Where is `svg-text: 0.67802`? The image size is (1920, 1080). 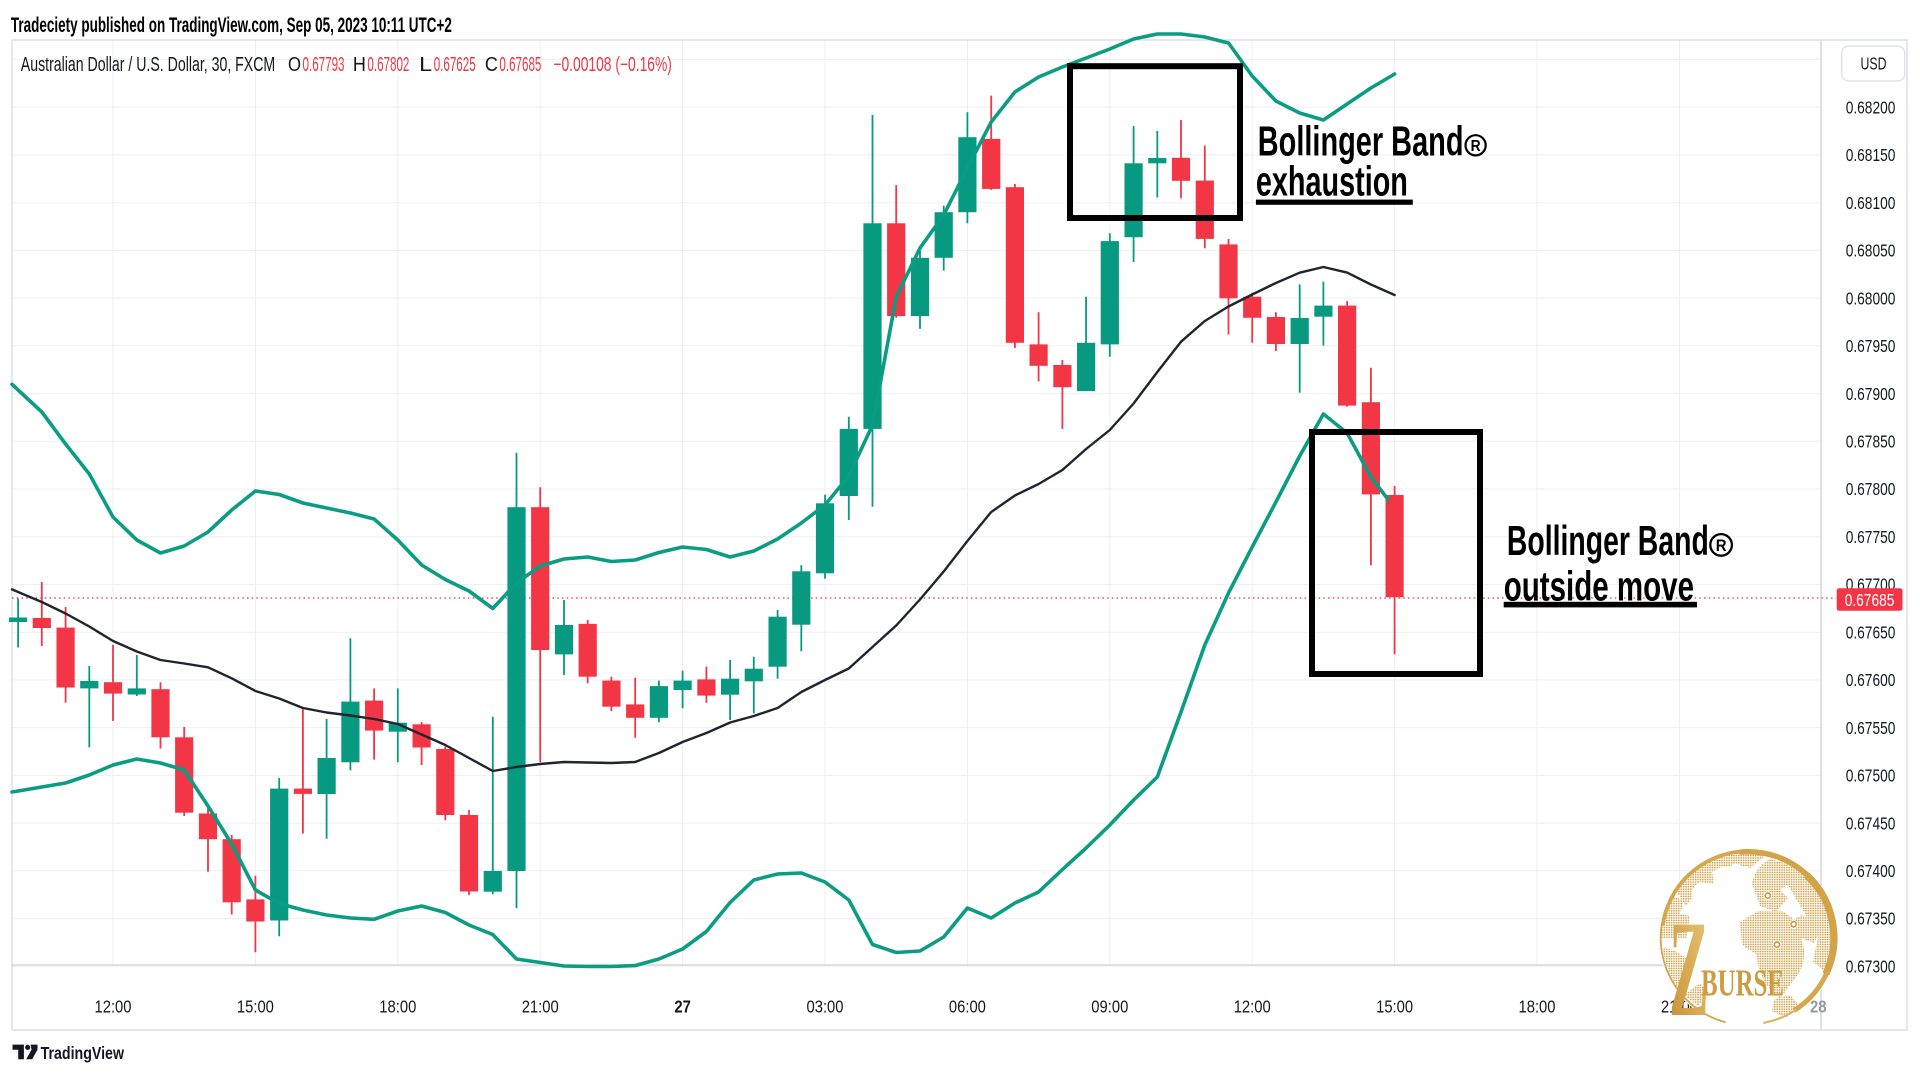
svg-text: 0.67802 is located at coordinates (388, 65).